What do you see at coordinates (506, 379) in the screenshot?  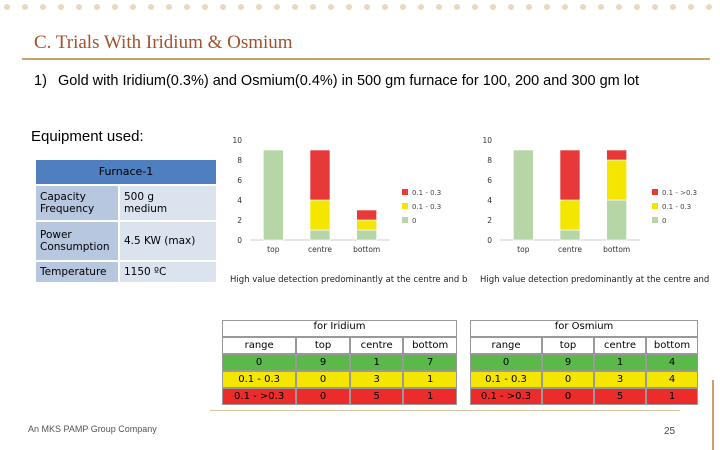 I see `table-cell: 0.1 - 0.3` at bounding box center [506, 379].